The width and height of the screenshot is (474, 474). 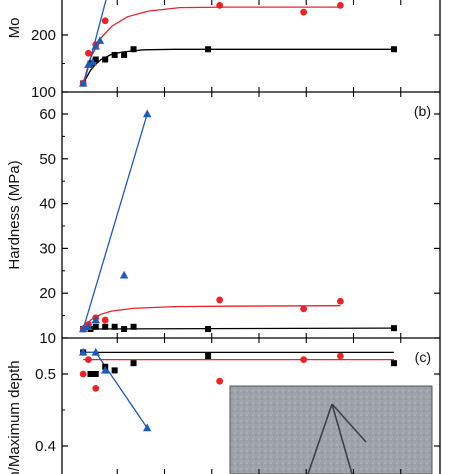 What do you see at coordinates (47, 114) in the screenshot?
I see `panel-b-ytick-label: 60` at bounding box center [47, 114].